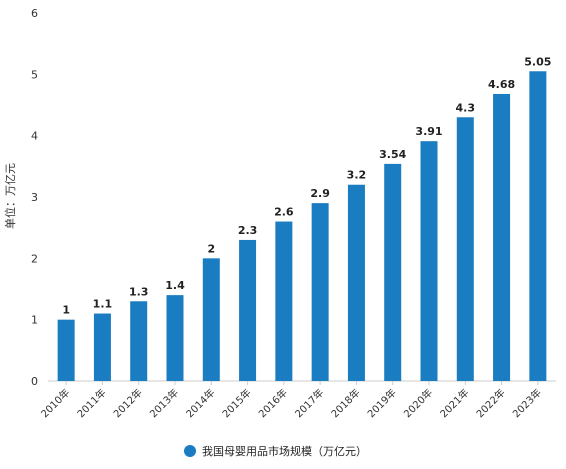 This screenshot has width=566, height=469. What do you see at coordinates (392, 154) in the screenshot?
I see `data-label: 3.54` at bounding box center [392, 154].